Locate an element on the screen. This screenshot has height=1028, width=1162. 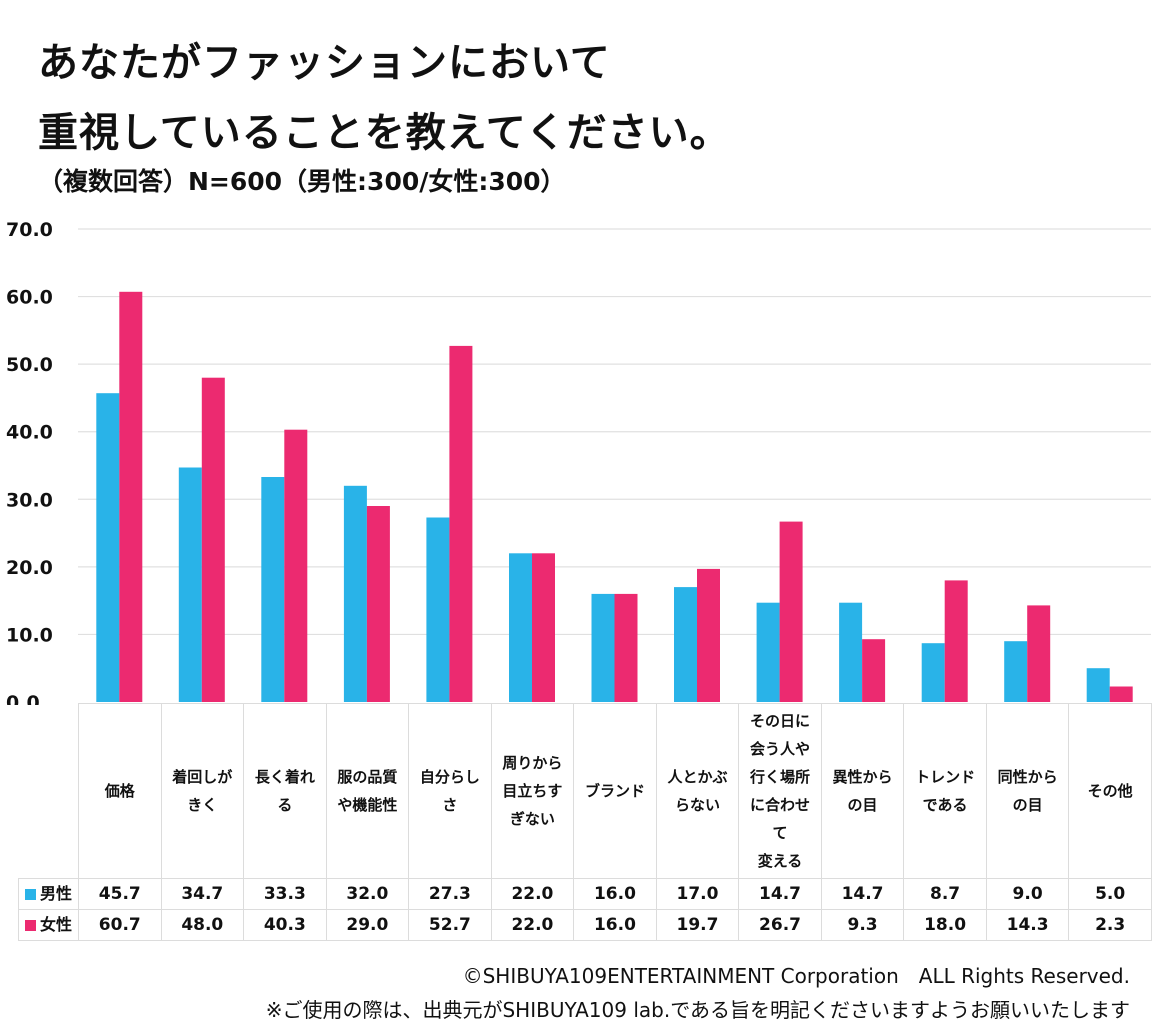
y-tick-label: 70.0 is located at coordinates (29, 230).